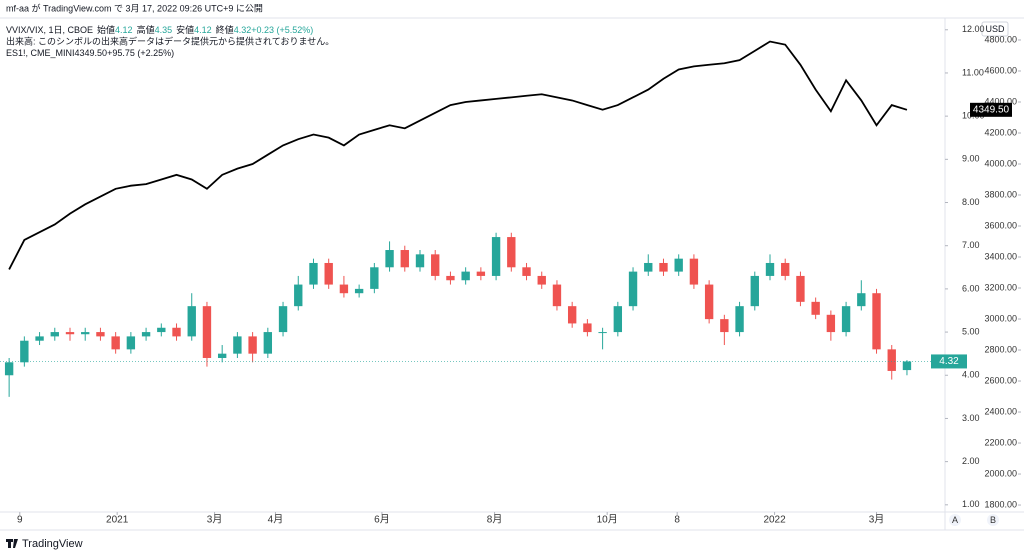 The height and width of the screenshot is (555, 1024). I want to click on scale-b: B, so click(993, 520).